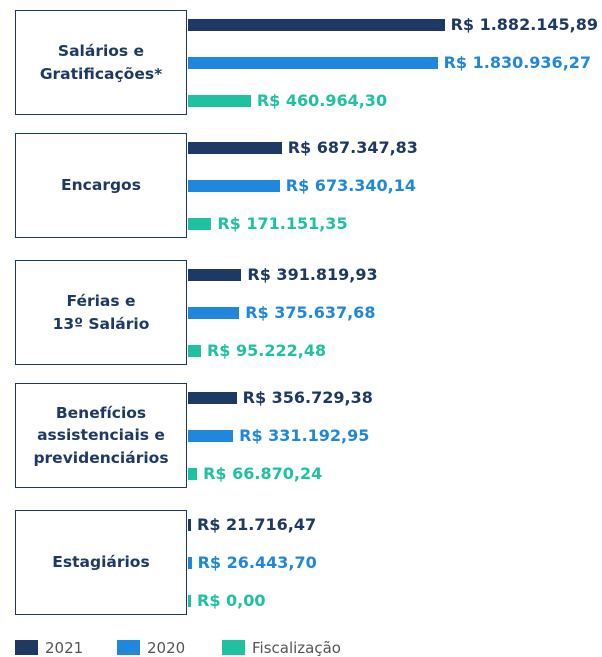  Describe the element at coordinates (257, 562) in the screenshot. I see `value-label: R$ 26.443,70` at that location.